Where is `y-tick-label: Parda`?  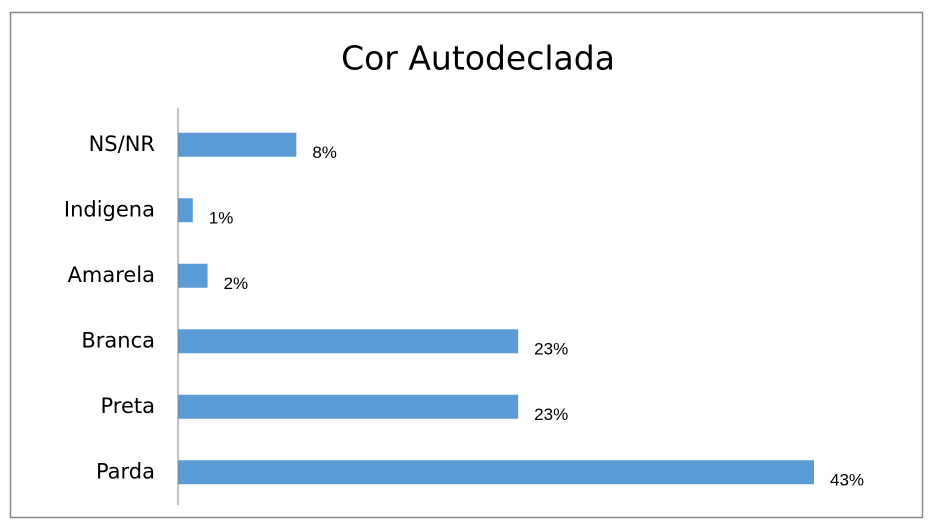
y-tick-label: Parda is located at coordinates (125, 471).